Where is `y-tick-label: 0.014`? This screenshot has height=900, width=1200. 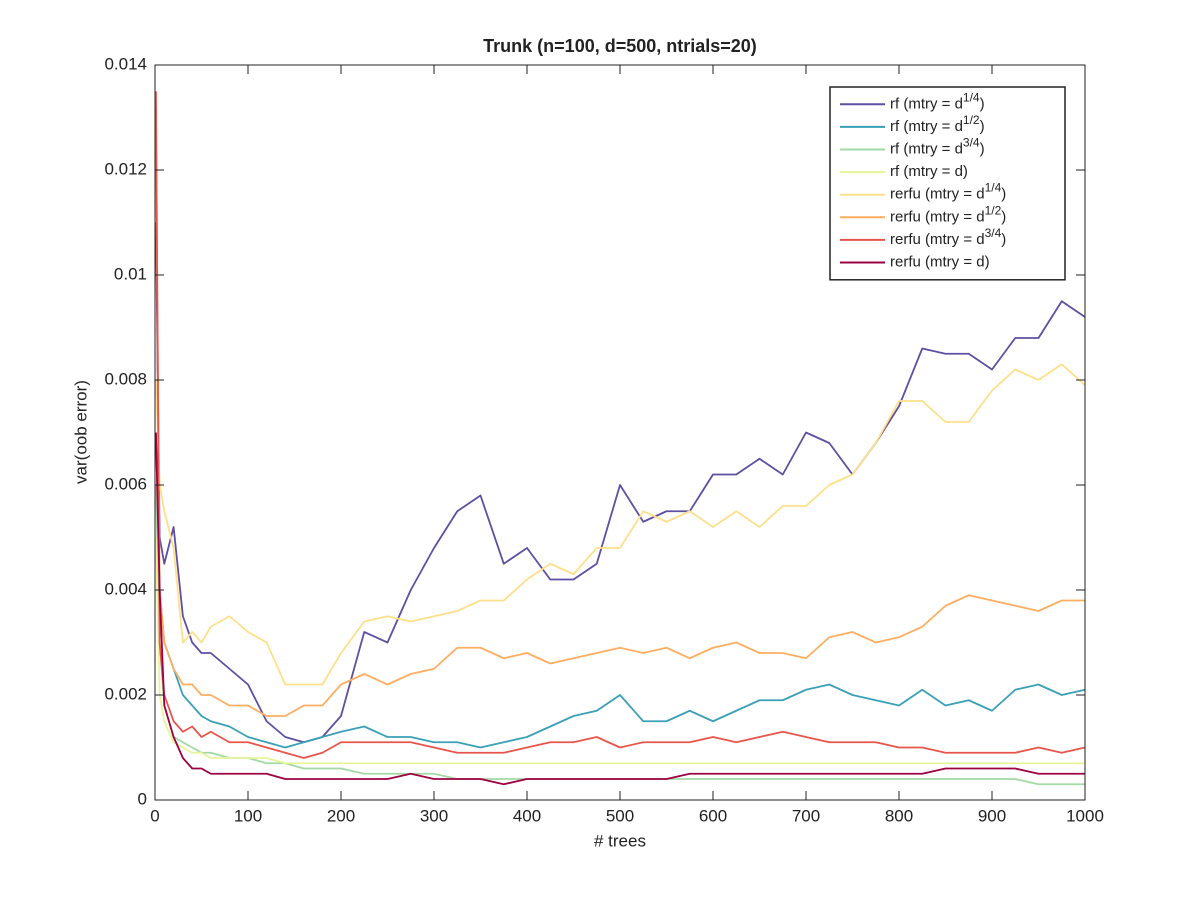 y-tick-label: 0.014 is located at coordinates (125, 63).